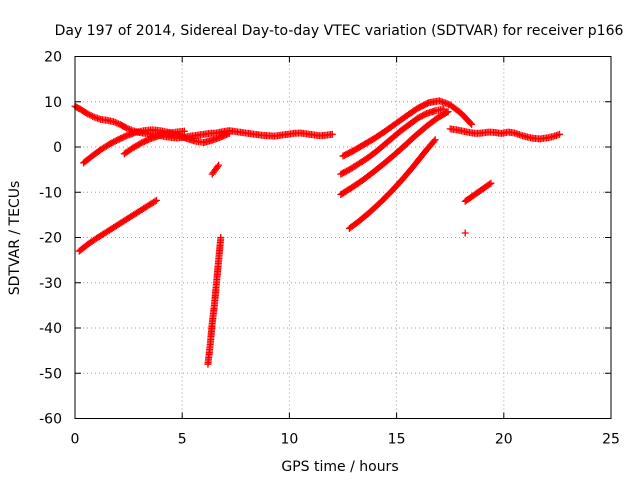  What do you see at coordinates (154, 142) in the screenshot?
I see `series-arc-b` at bounding box center [154, 142].